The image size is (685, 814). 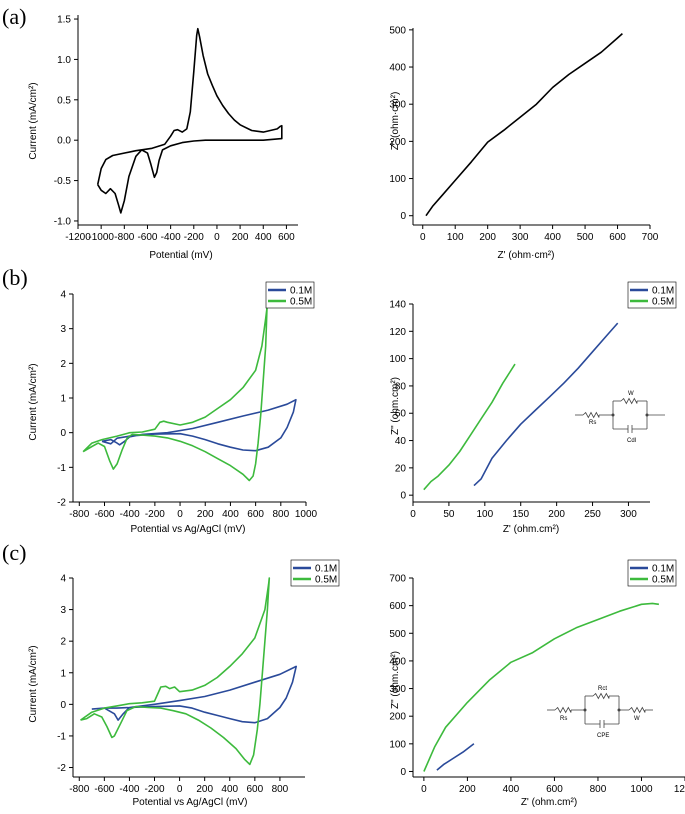 I want to click on y-tick-label: 1.5, so click(x=64, y=20).